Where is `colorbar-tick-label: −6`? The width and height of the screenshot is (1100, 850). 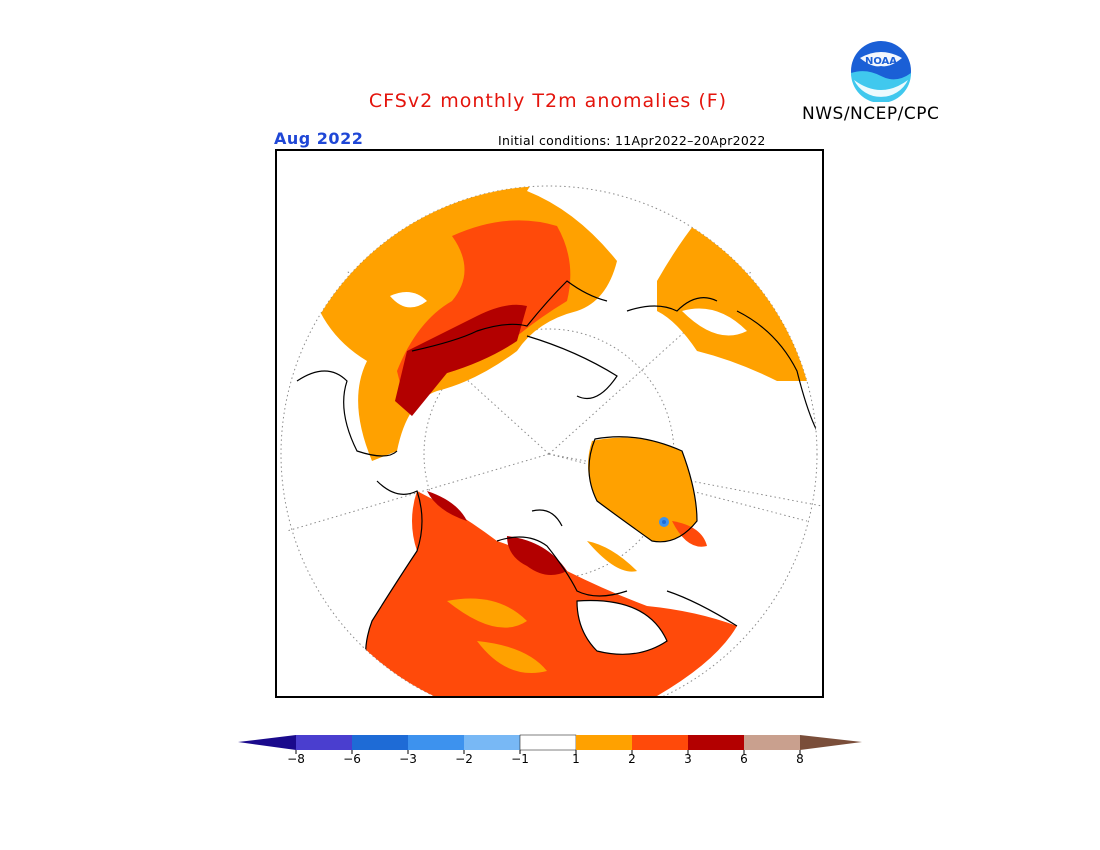 colorbar-tick-label: −6 is located at coordinates (352, 759).